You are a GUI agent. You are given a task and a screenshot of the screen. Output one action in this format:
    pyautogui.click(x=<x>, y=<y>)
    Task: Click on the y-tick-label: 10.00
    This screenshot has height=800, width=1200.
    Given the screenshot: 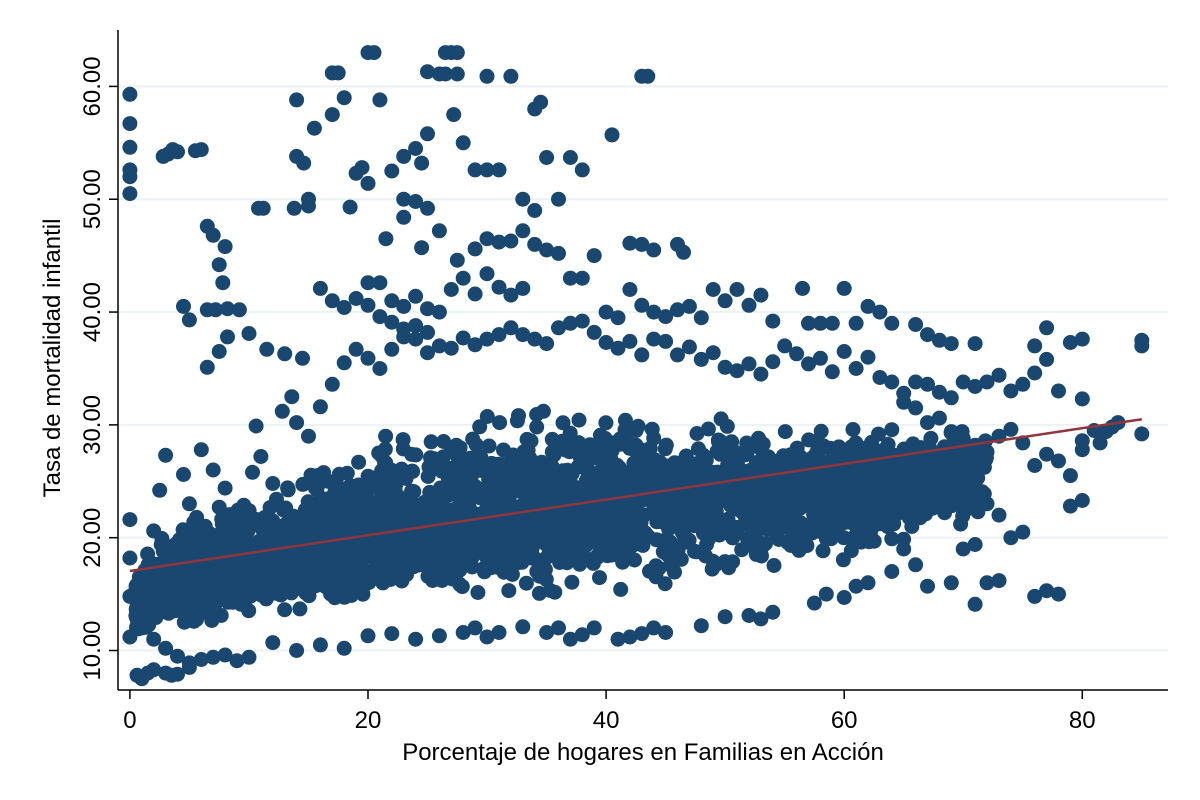 What is the action you would take?
    pyautogui.click(x=92, y=650)
    